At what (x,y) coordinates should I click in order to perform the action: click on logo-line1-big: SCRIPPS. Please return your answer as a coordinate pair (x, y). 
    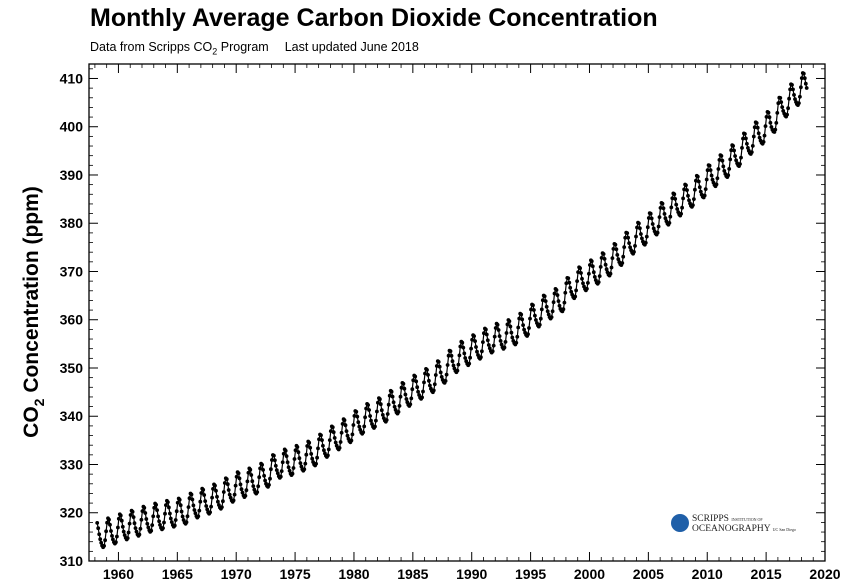
    Looking at the image, I should click on (710, 519).